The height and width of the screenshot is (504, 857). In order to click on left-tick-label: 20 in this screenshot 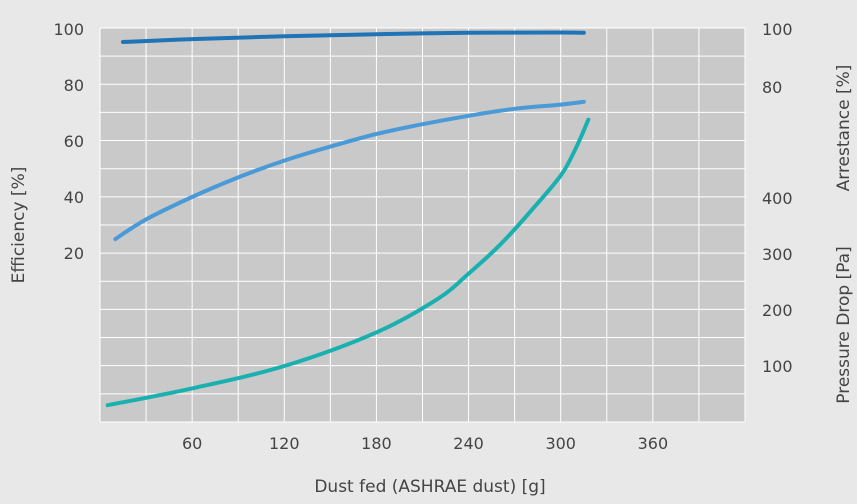, I will do `click(74, 253)`.